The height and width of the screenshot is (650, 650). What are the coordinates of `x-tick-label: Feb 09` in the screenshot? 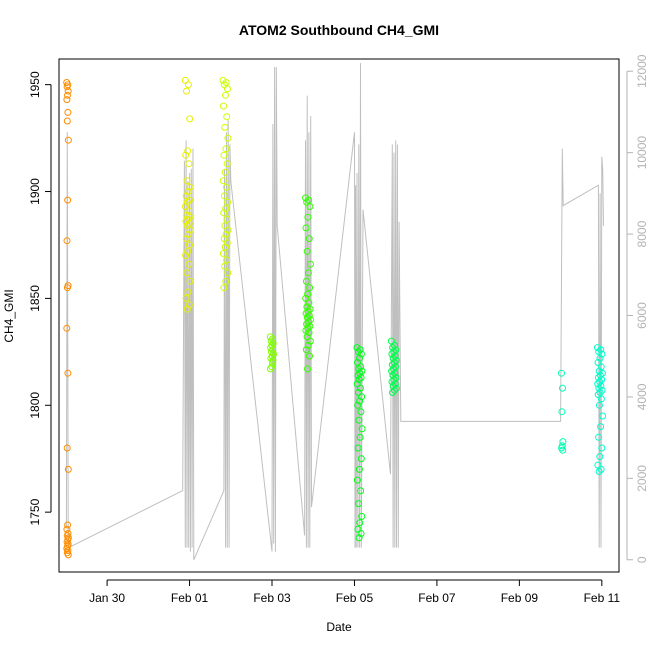 It's located at (520, 598).